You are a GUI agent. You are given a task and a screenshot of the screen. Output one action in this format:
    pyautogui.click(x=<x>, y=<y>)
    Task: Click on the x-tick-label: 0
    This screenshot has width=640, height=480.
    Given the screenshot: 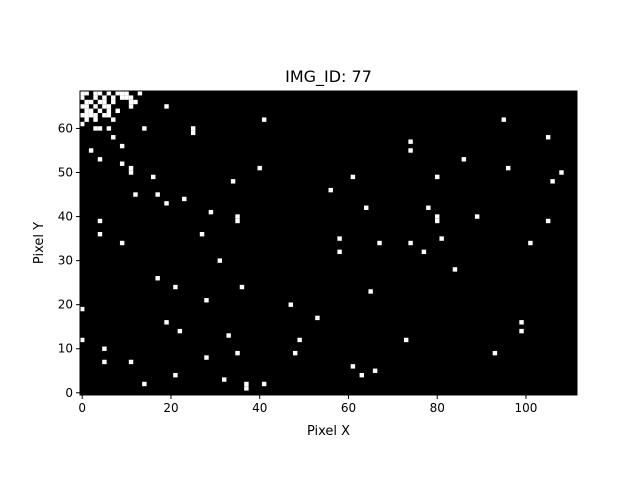 What is the action you would take?
    pyautogui.click(x=82, y=408)
    